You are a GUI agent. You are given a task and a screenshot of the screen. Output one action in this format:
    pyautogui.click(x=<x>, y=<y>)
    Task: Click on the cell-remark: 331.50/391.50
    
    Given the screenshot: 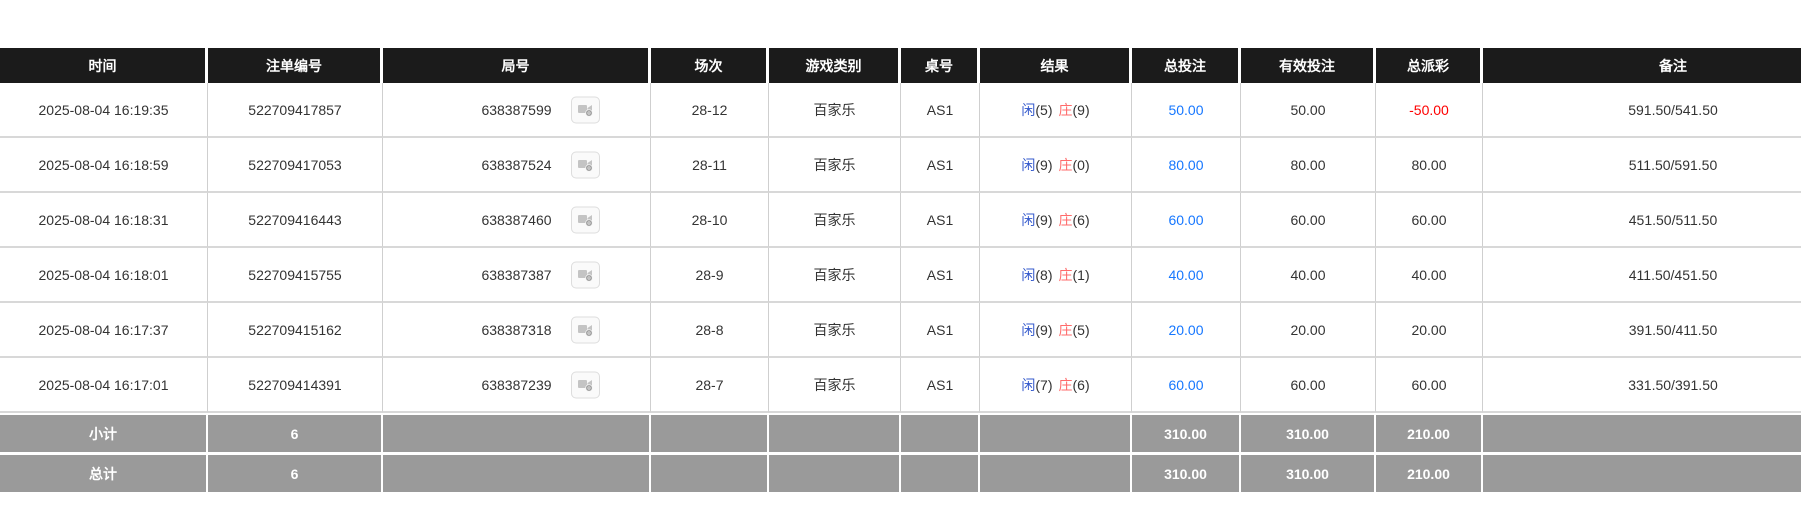 What is the action you would take?
    pyautogui.click(x=1642, y=385)
    